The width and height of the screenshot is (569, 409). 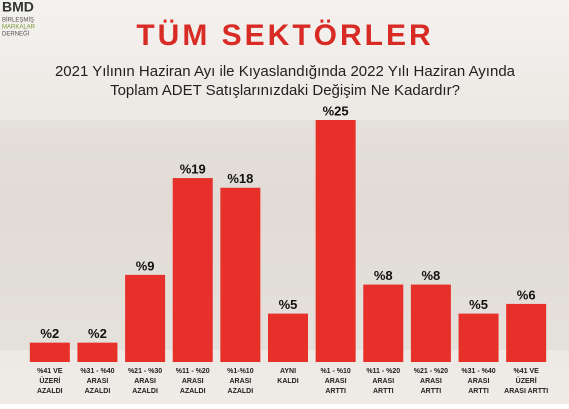 What do you see at coordinates (284, 35) in the screenshot?
I see `chart-title: TÜM SEKTÖRLER` at bounding box center [284, 35].